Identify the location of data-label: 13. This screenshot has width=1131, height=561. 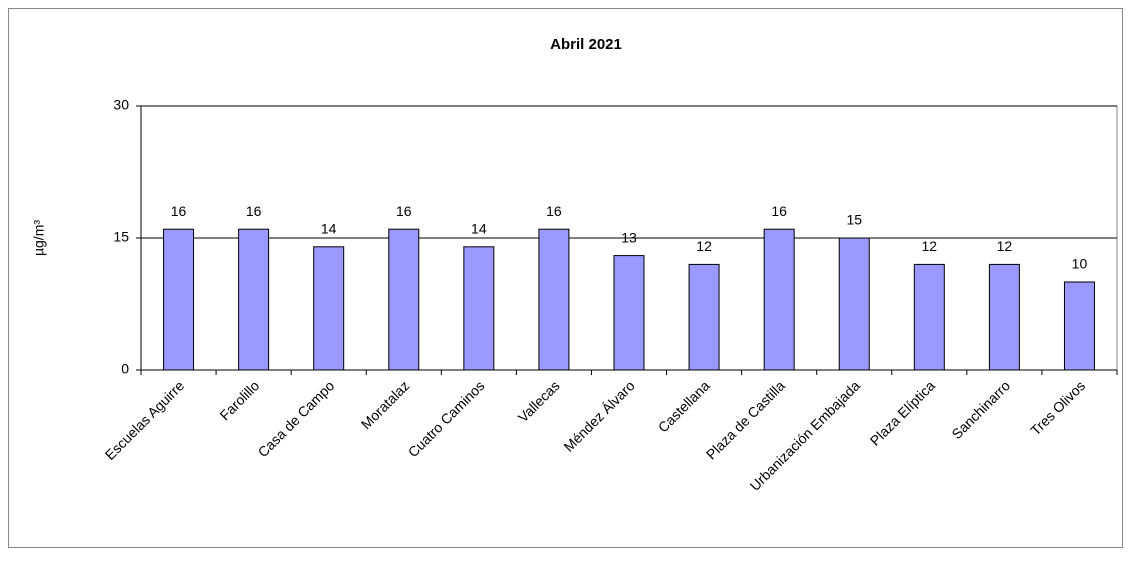
(629, 237).